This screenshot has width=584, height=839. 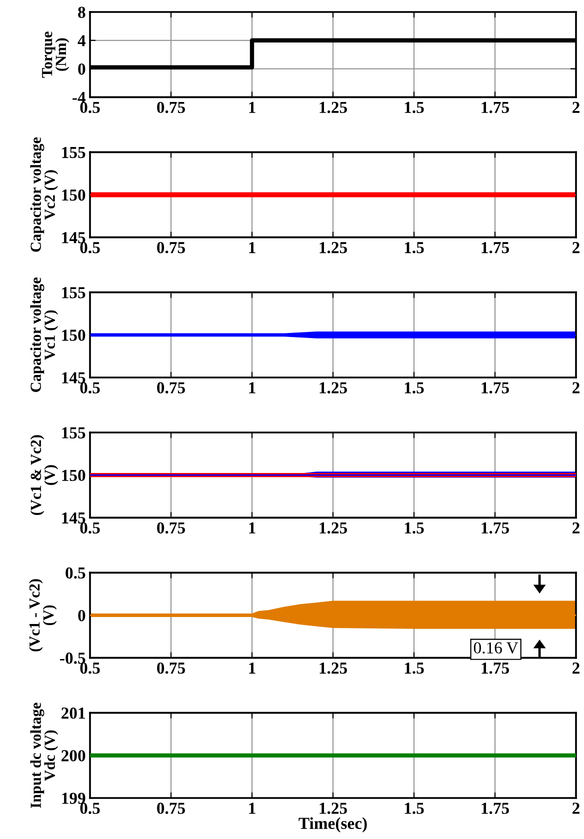 I want to click on y-tick-label: 0.5, so click(x=76, y=573).